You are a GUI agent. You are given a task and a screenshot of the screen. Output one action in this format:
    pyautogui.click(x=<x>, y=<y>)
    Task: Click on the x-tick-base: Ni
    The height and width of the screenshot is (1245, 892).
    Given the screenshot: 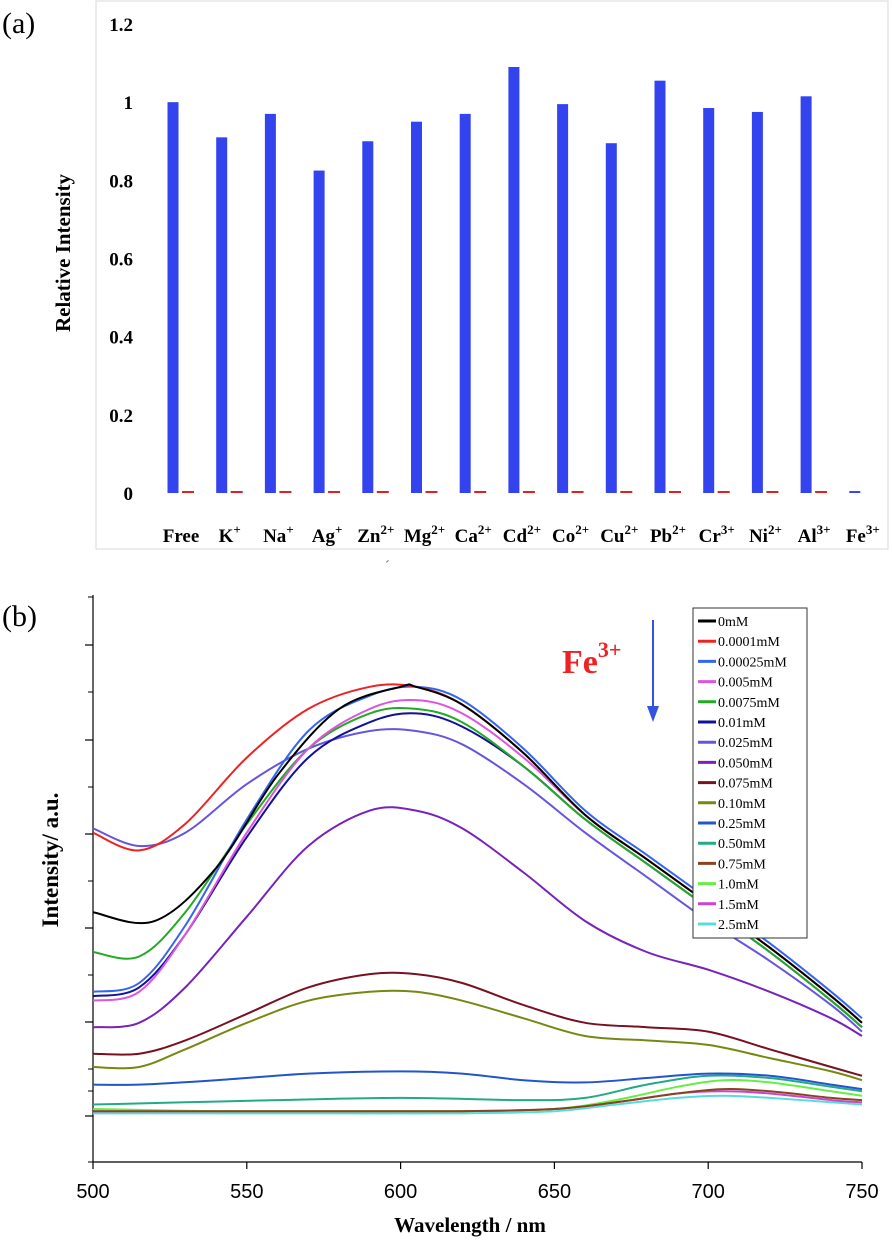 What is the action you would take?
    pyautogui.click(x=758, y=536)
    